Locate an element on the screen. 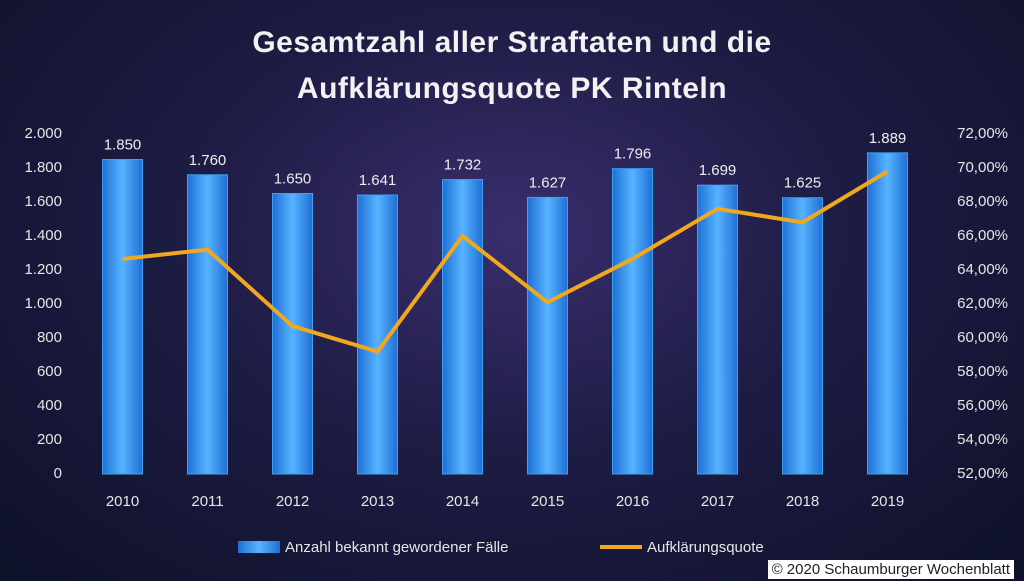  y2-tick-label: 52,00% is located at coordinates (982, 473).